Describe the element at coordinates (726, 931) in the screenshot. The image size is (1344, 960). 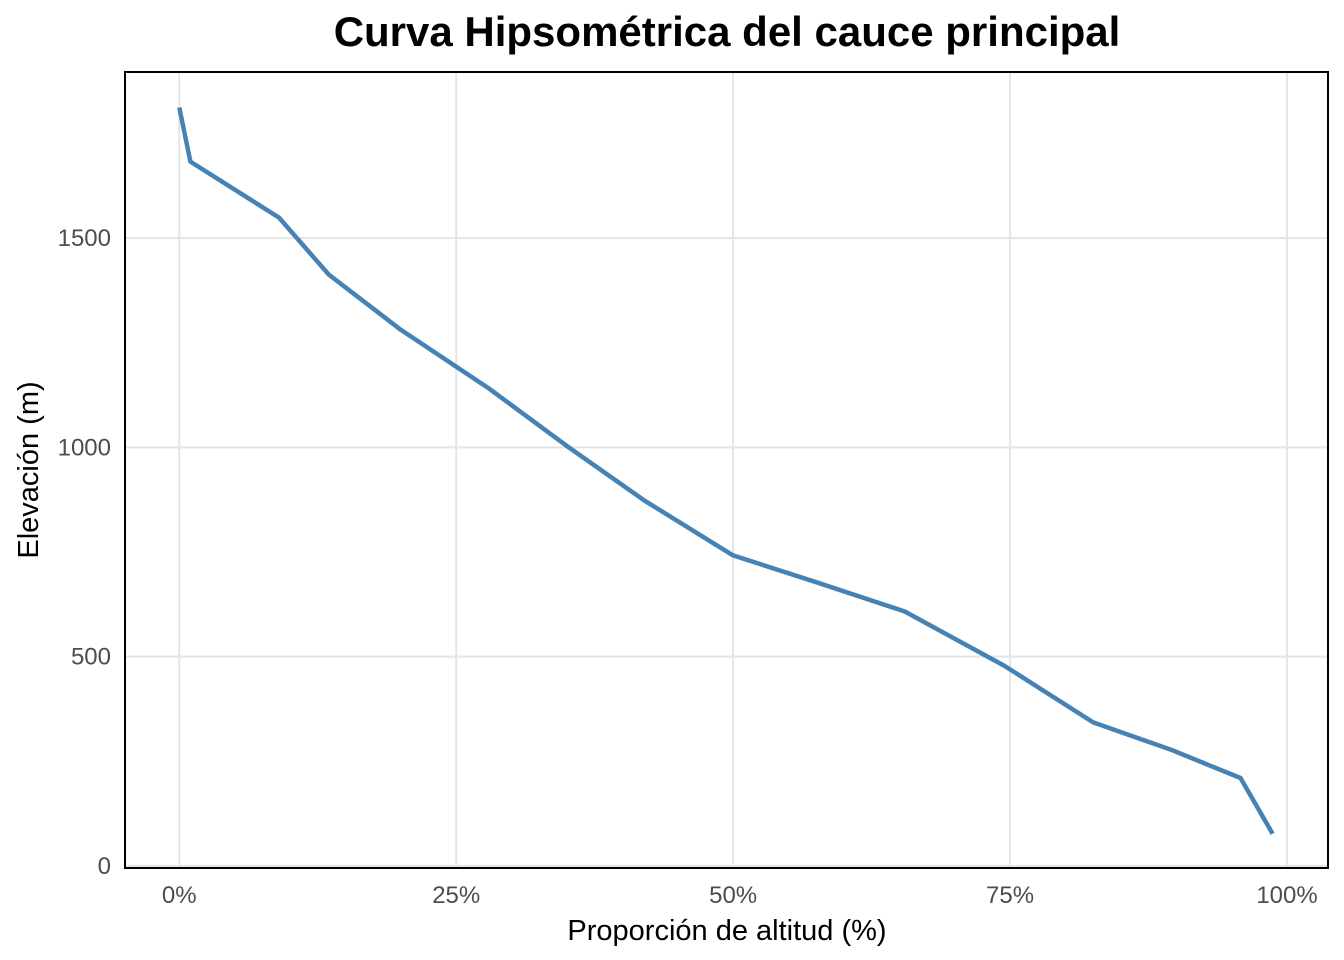
I see `x-axis-title: Proporción de altitud (%)` at that location.